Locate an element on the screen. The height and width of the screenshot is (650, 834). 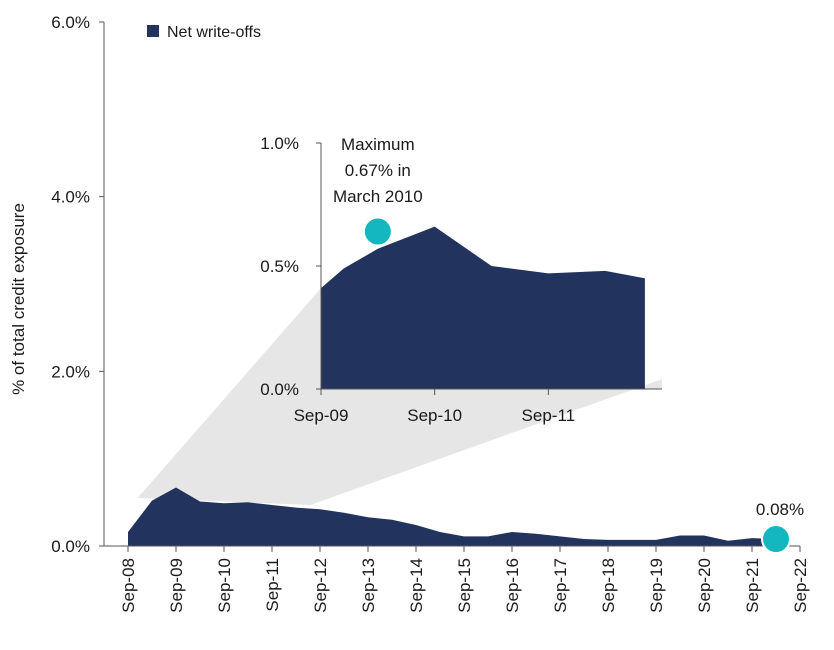
main-x-tick-label: Sep-11 is located at coordinates (272, 585).